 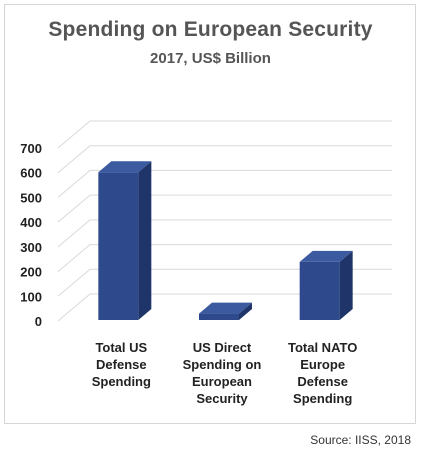 What do you see at coordinates (222, 373) in the screenshot?
I see `x-category-label-1: US Direct Spending on European Security` at bounding box center [222, 373].